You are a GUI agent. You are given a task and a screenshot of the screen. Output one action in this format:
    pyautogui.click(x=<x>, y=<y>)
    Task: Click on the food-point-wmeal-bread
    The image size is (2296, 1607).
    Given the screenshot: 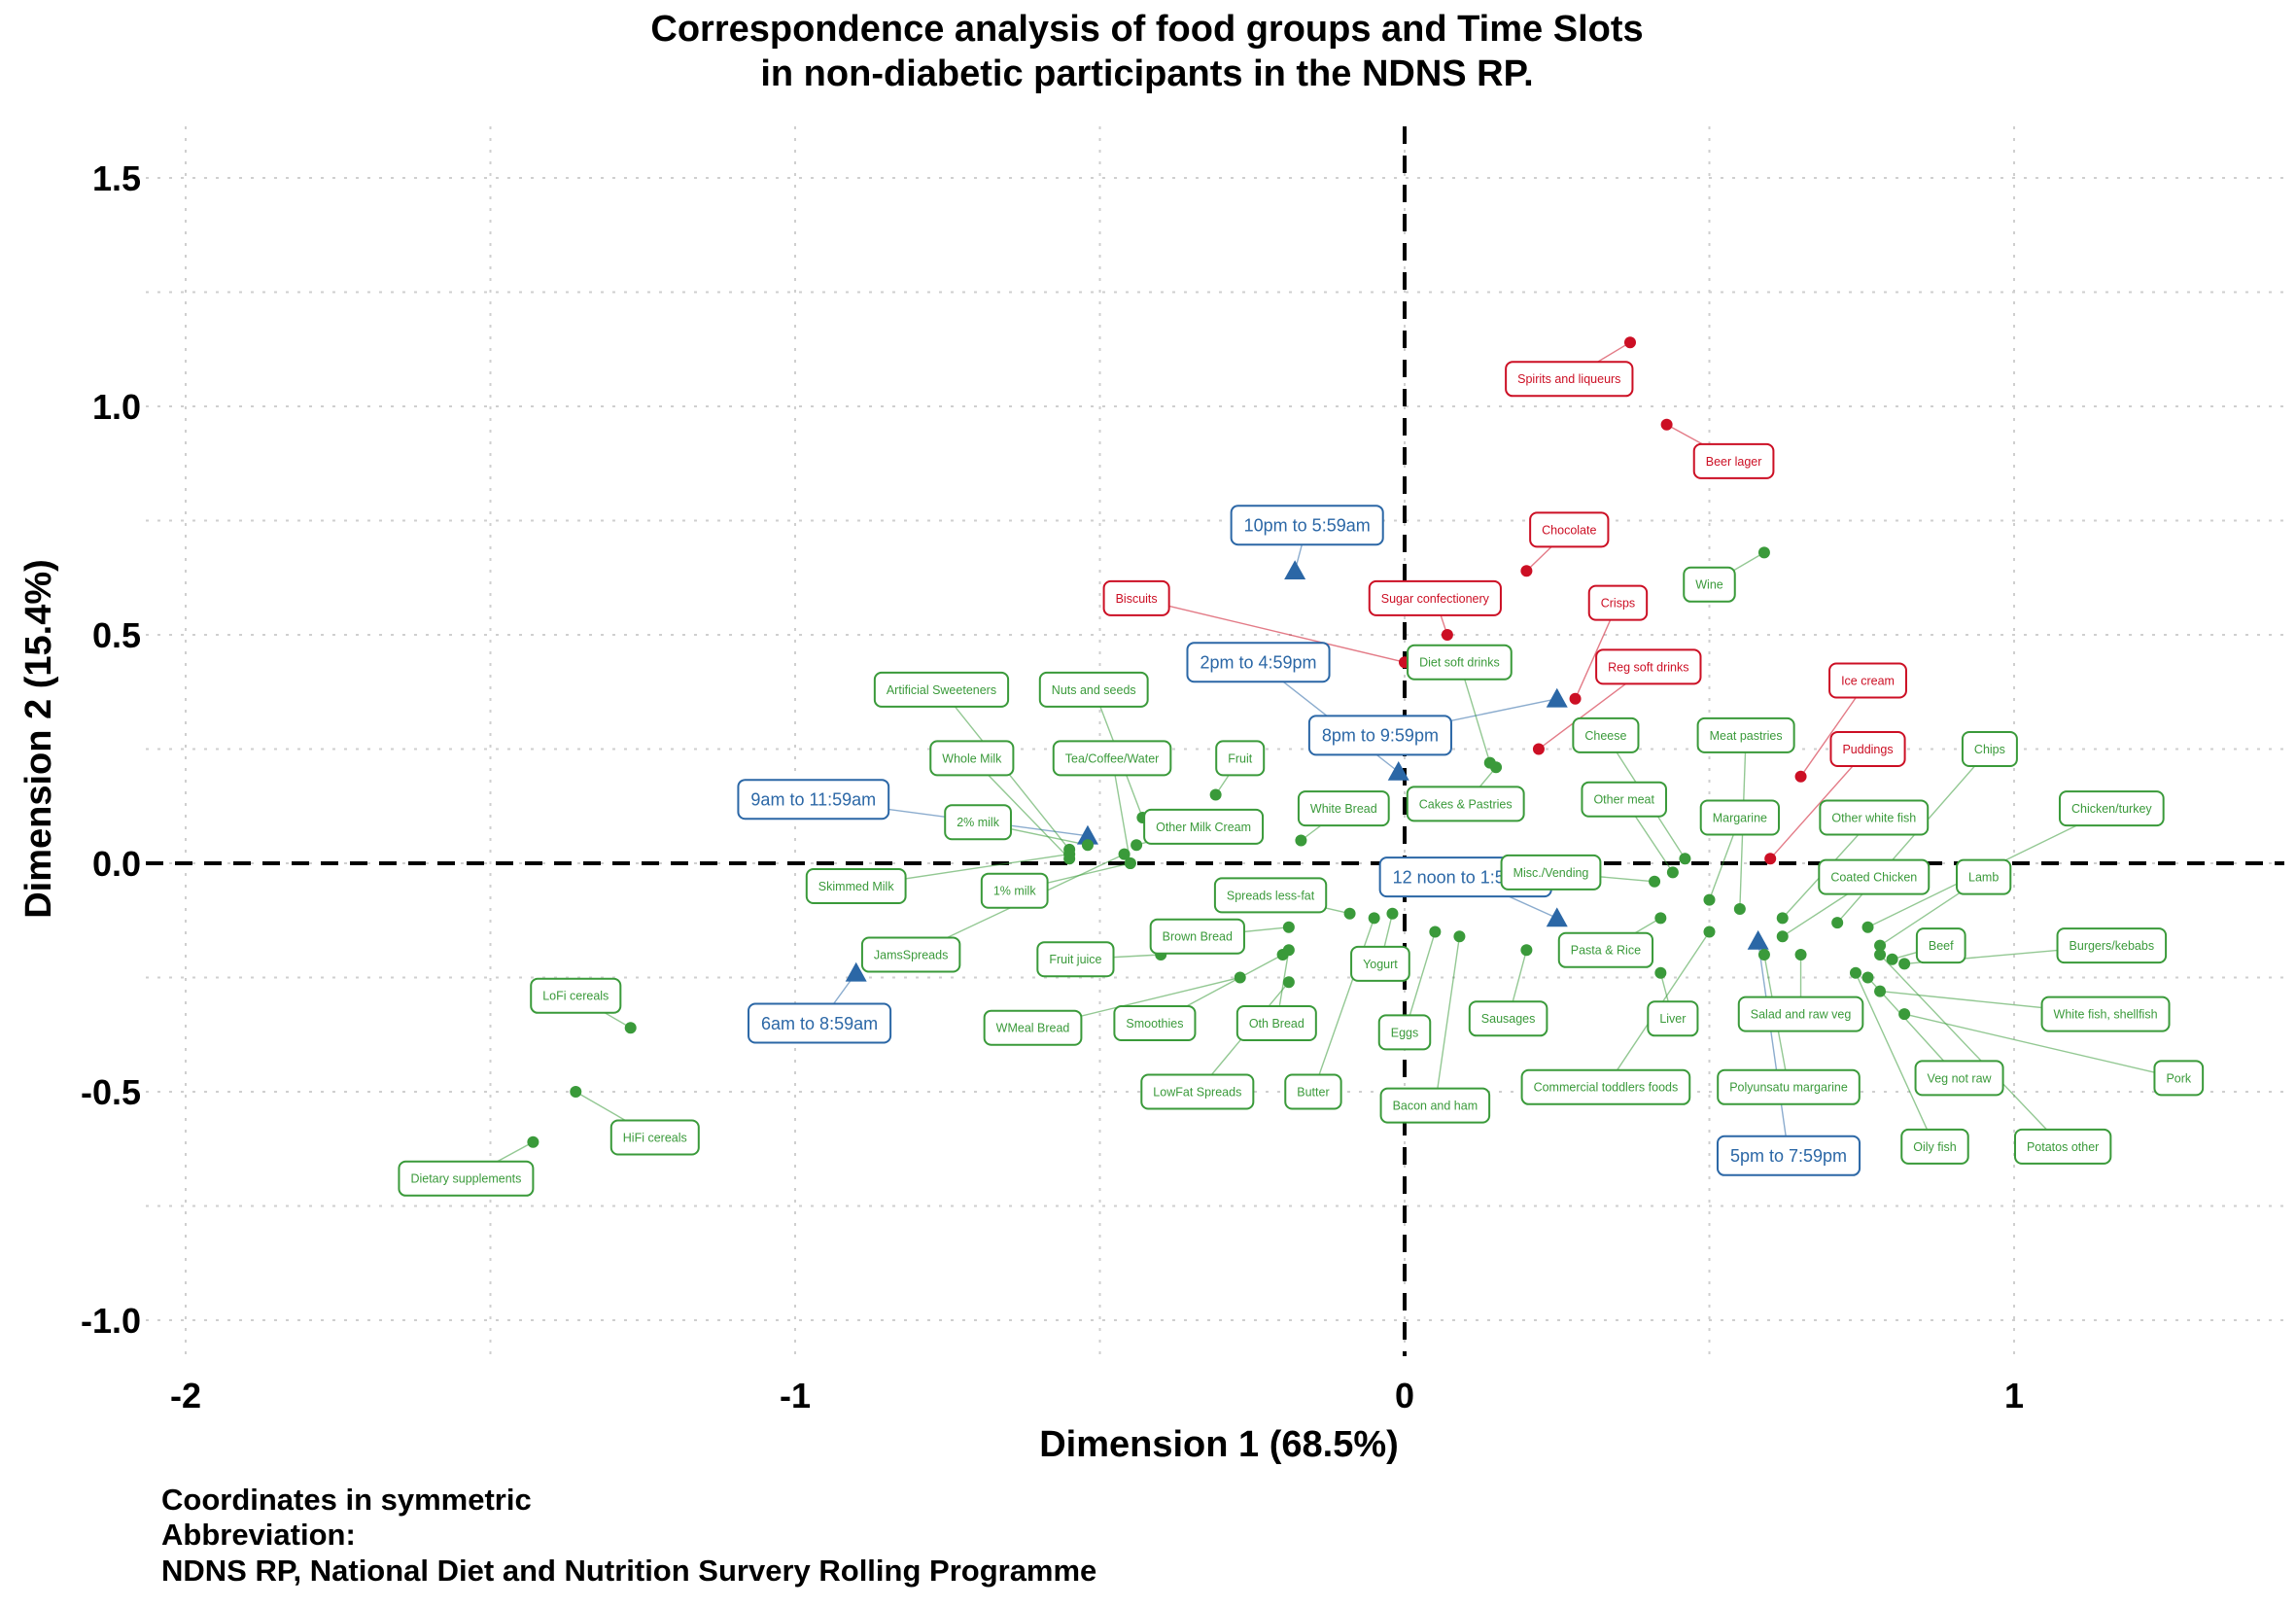 What is the action you would take?
    pyautogui.click(x=1240, y=977)
    